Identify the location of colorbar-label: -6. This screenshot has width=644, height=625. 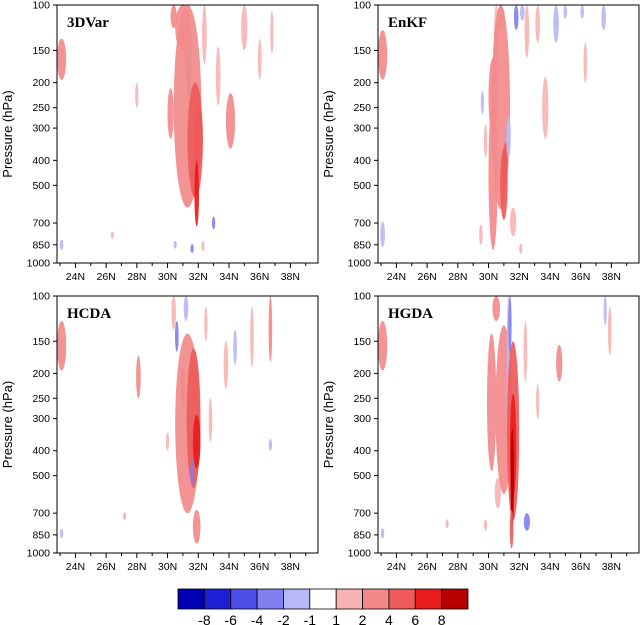
(230, 618).